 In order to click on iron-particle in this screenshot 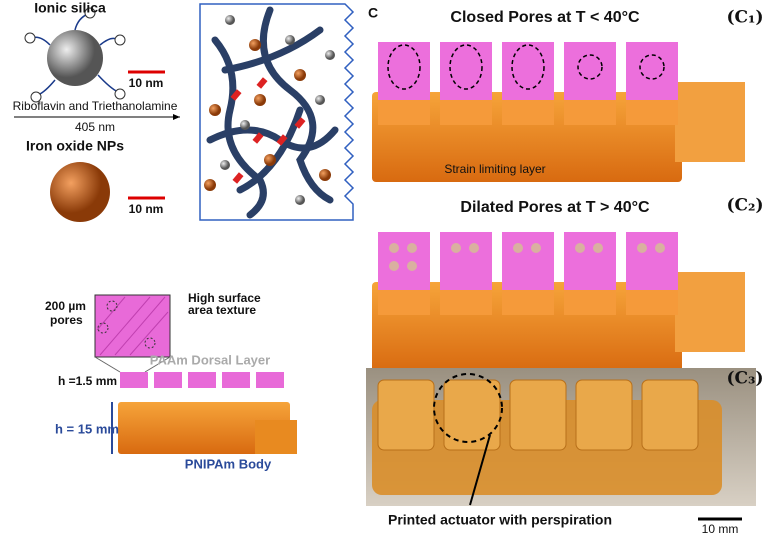, I will do `click(80, 192)`.